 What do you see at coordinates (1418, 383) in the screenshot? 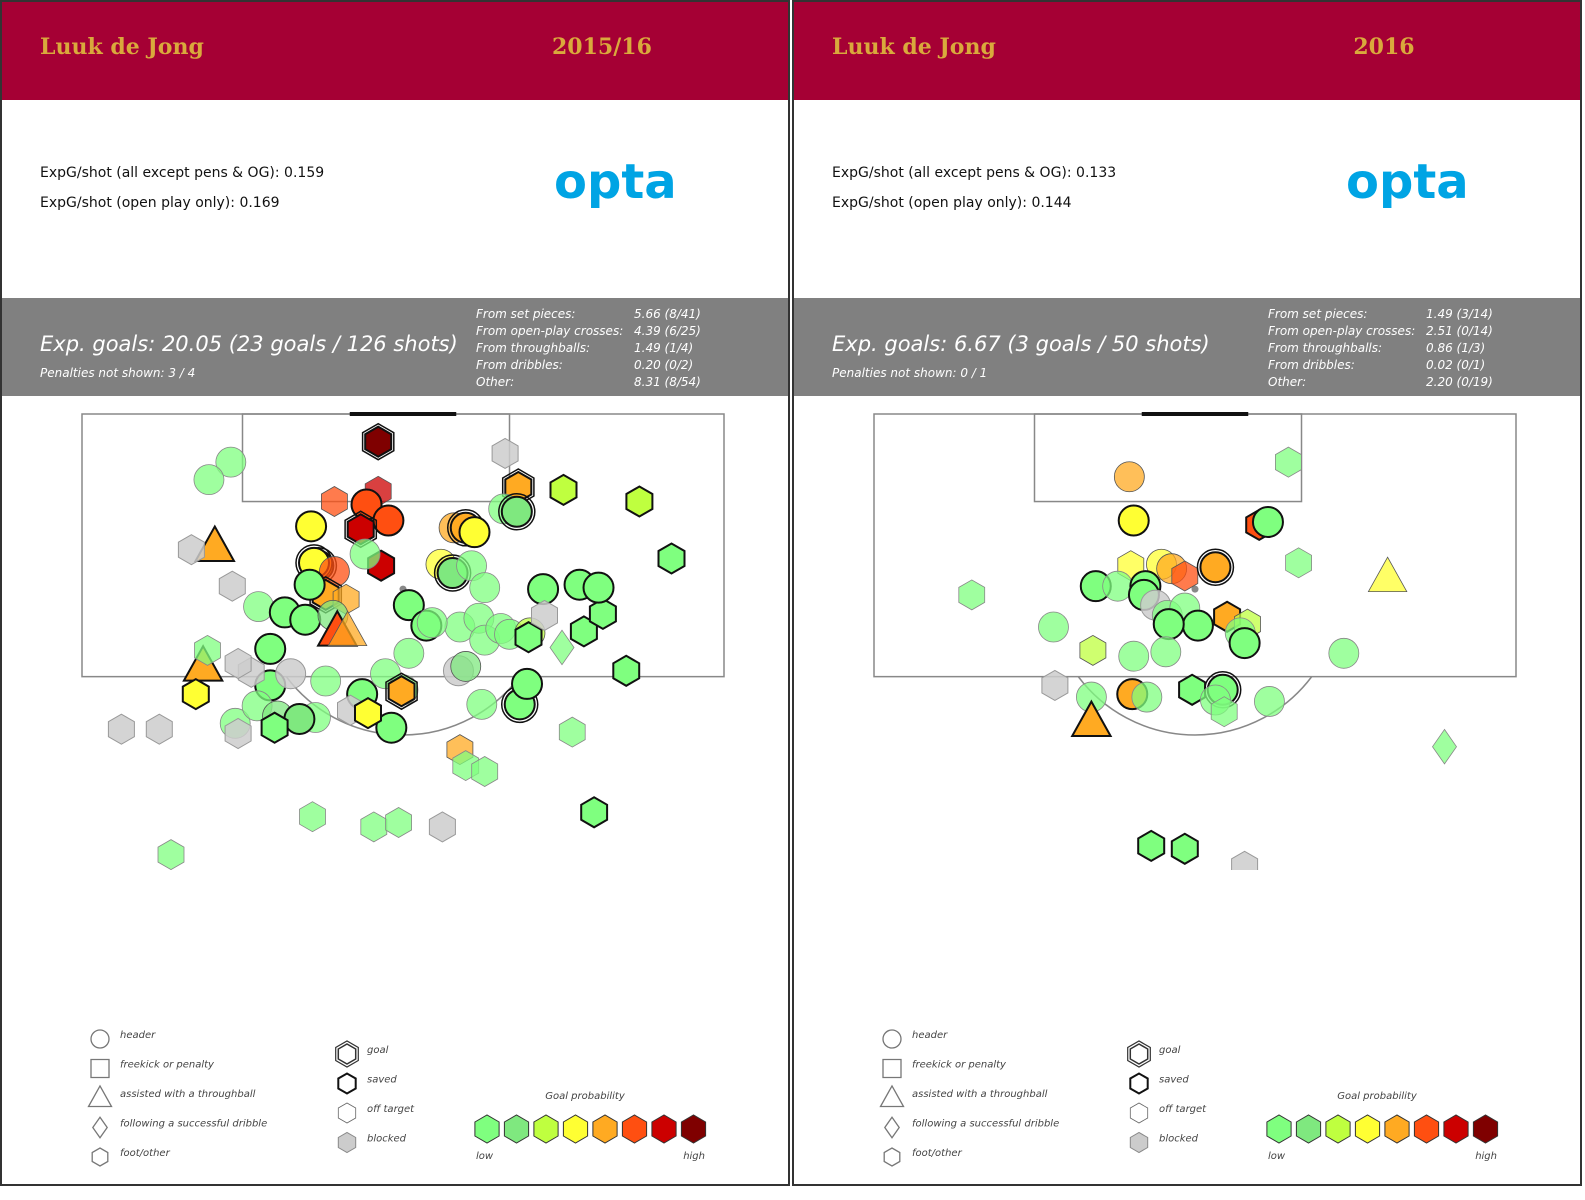
I see `breakdown-row: Other: 2.20 (0/19)` at bounding box center [1418, 383].